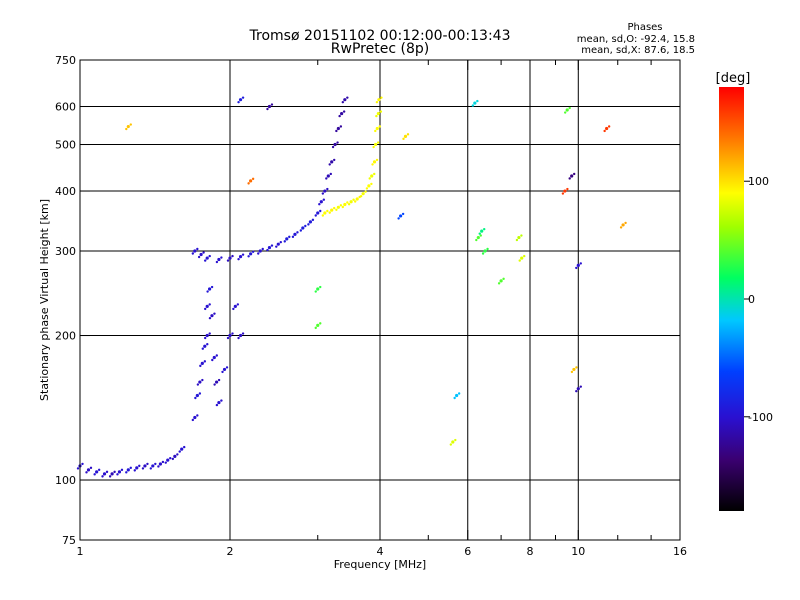 The height and width of the screenshot is (600, 800). I want to click on x-tick-label: 10, so click(578, 551).